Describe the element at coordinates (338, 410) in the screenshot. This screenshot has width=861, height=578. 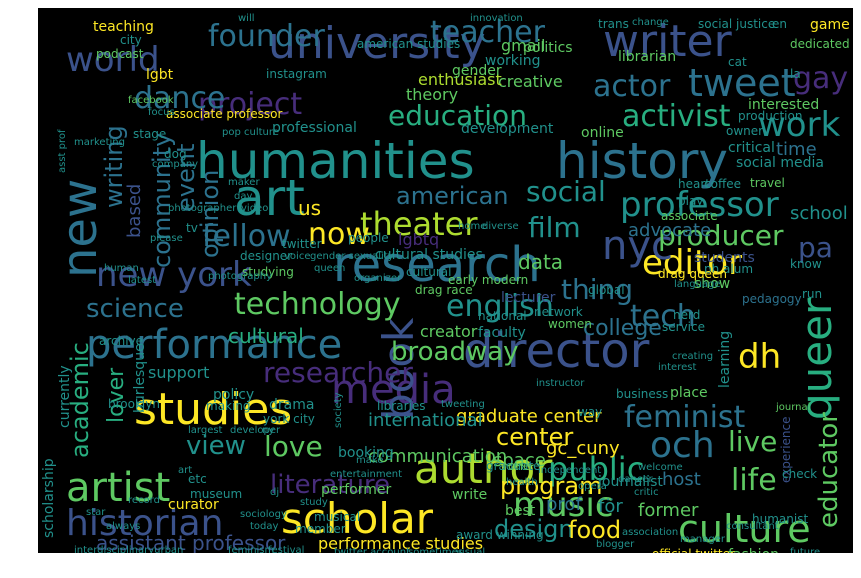
I see `cloud-word: society` at that location.